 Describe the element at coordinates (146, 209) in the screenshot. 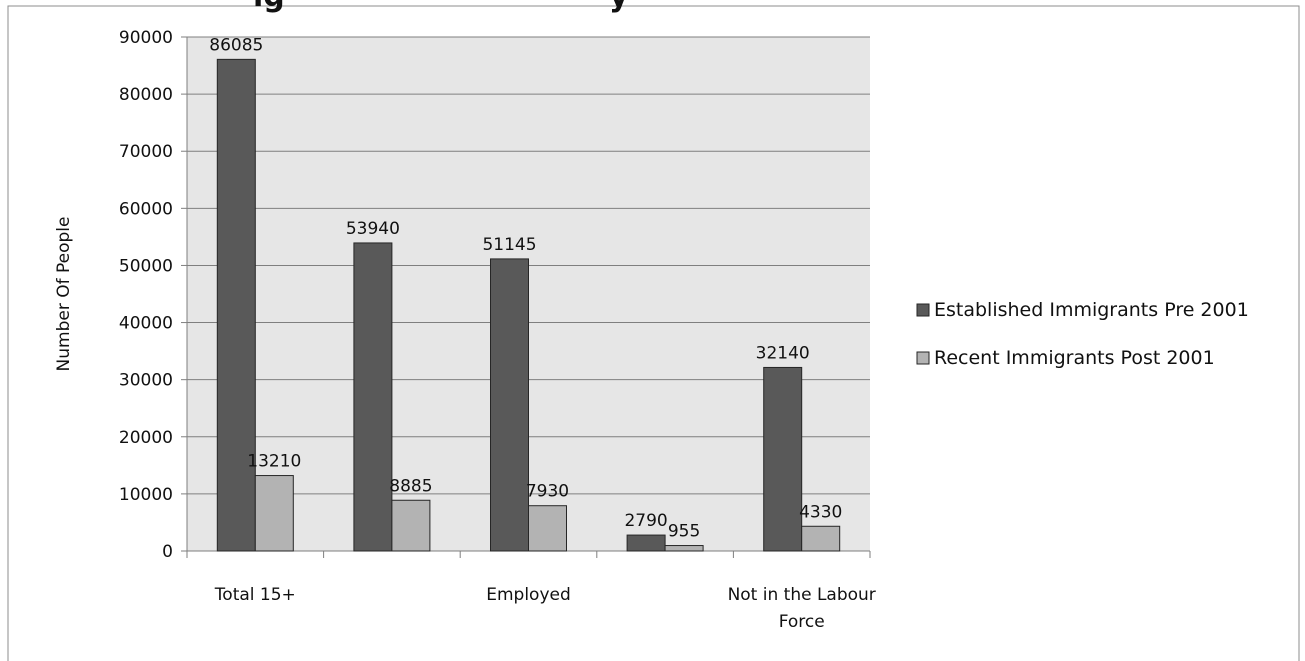

I see `y-tick-label: 60000` at that location.